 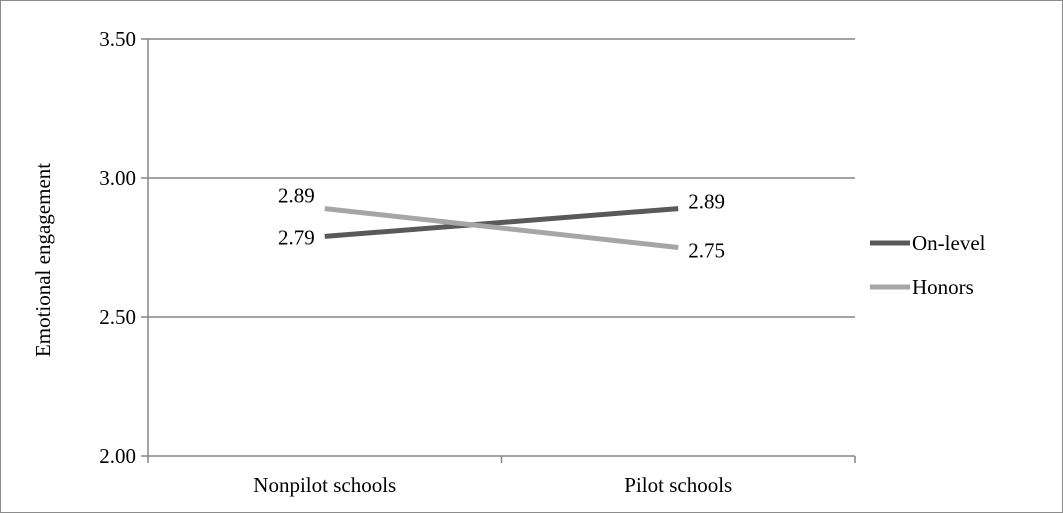 I want to click on data-label: 2.75, so click(x=706, y=251).